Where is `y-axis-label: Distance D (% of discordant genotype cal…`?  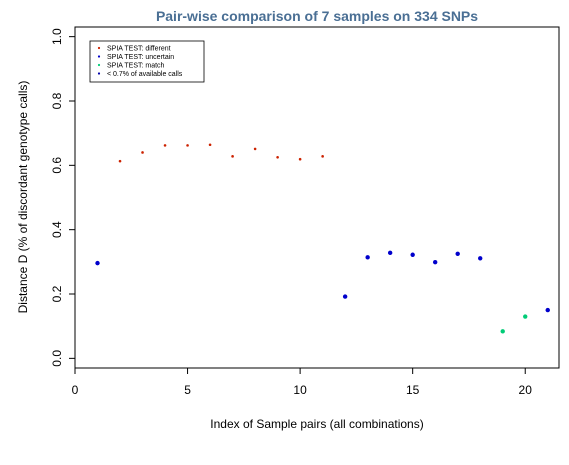 y-axis-label: Distance D (% of discordant genotype cal… is located at coordinates (23, 197).